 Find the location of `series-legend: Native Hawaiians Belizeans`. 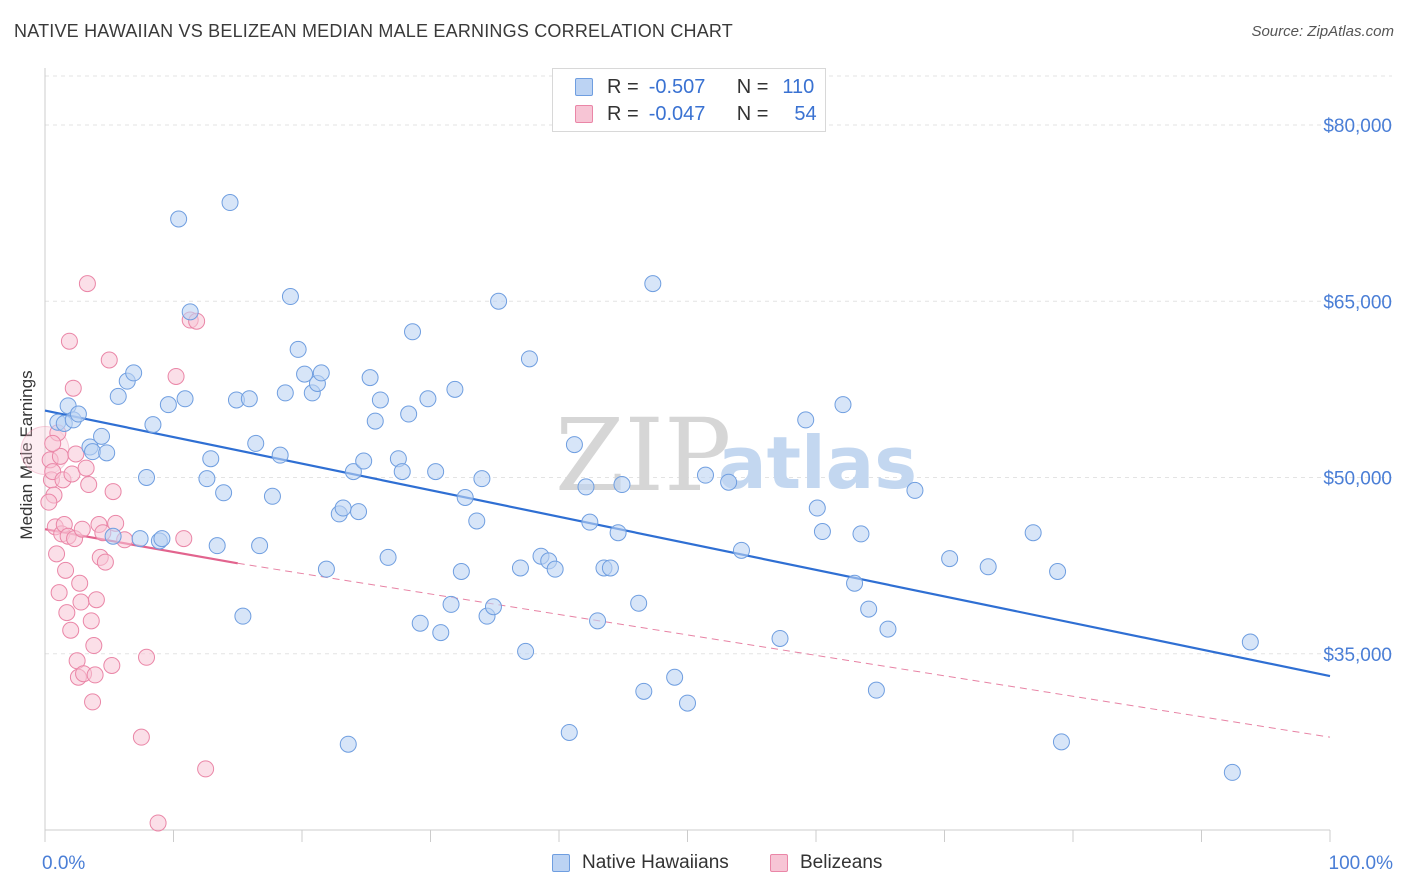

series-legend: Native Hawaiians Belizeans is located at coordinates (703, 865).